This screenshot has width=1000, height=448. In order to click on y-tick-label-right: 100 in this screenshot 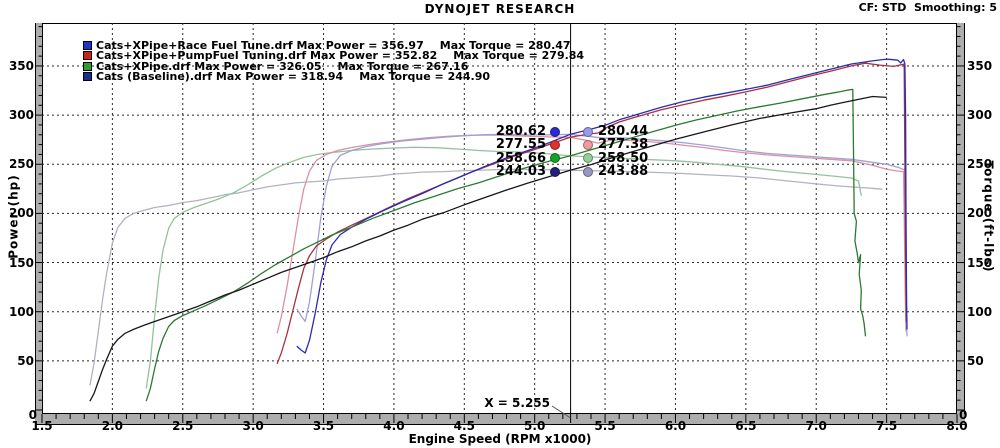, I will do `click(980, 311)`.